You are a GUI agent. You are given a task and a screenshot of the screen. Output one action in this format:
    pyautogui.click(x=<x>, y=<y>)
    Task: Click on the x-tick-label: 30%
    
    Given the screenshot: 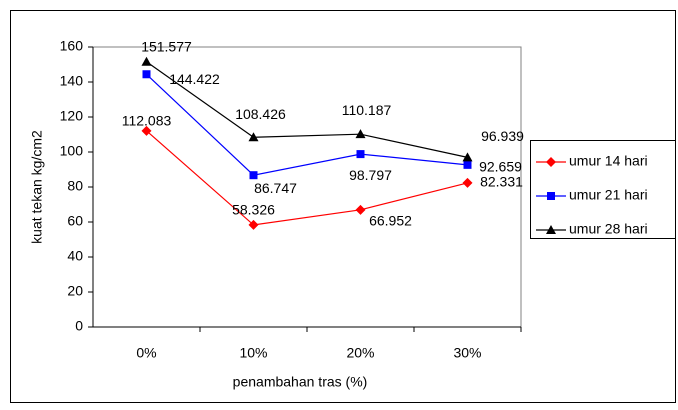 What is the action you would take?
    pyautogui.click(x=467, y=353)
    